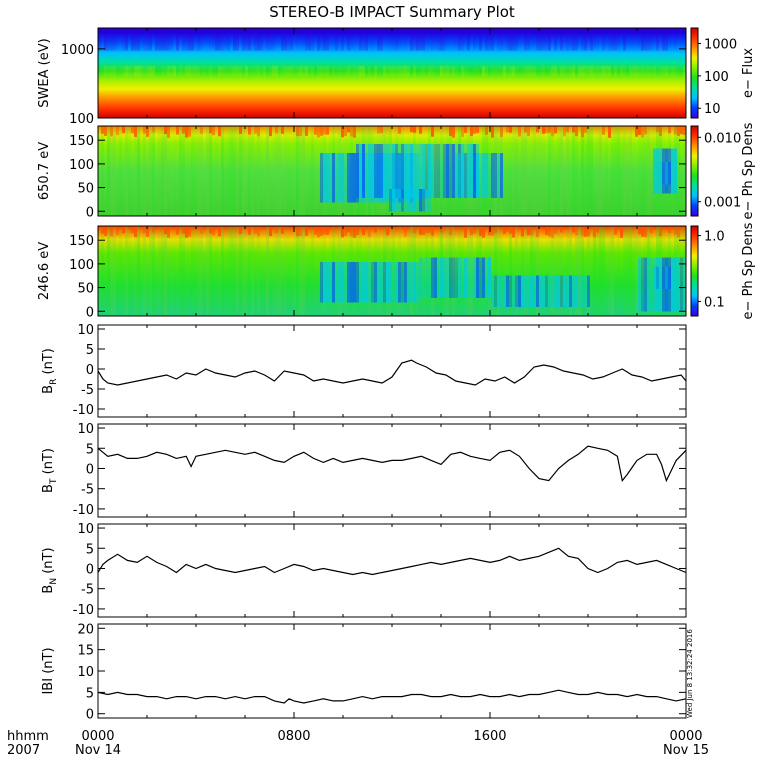  I want to click on time-tick-label: 1600, so click(489, 736).